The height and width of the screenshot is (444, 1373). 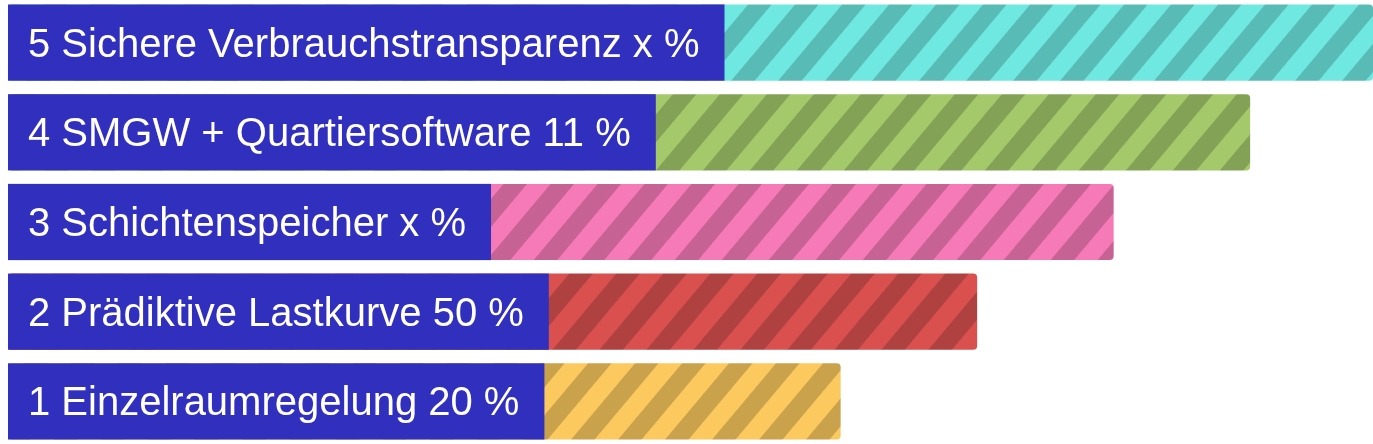 What do you see at coordinates (274, 401) in the screenshot?
I see `y-tick-label: 1 Einzelraumregelung 20 %` at bounding box center [274, 401].